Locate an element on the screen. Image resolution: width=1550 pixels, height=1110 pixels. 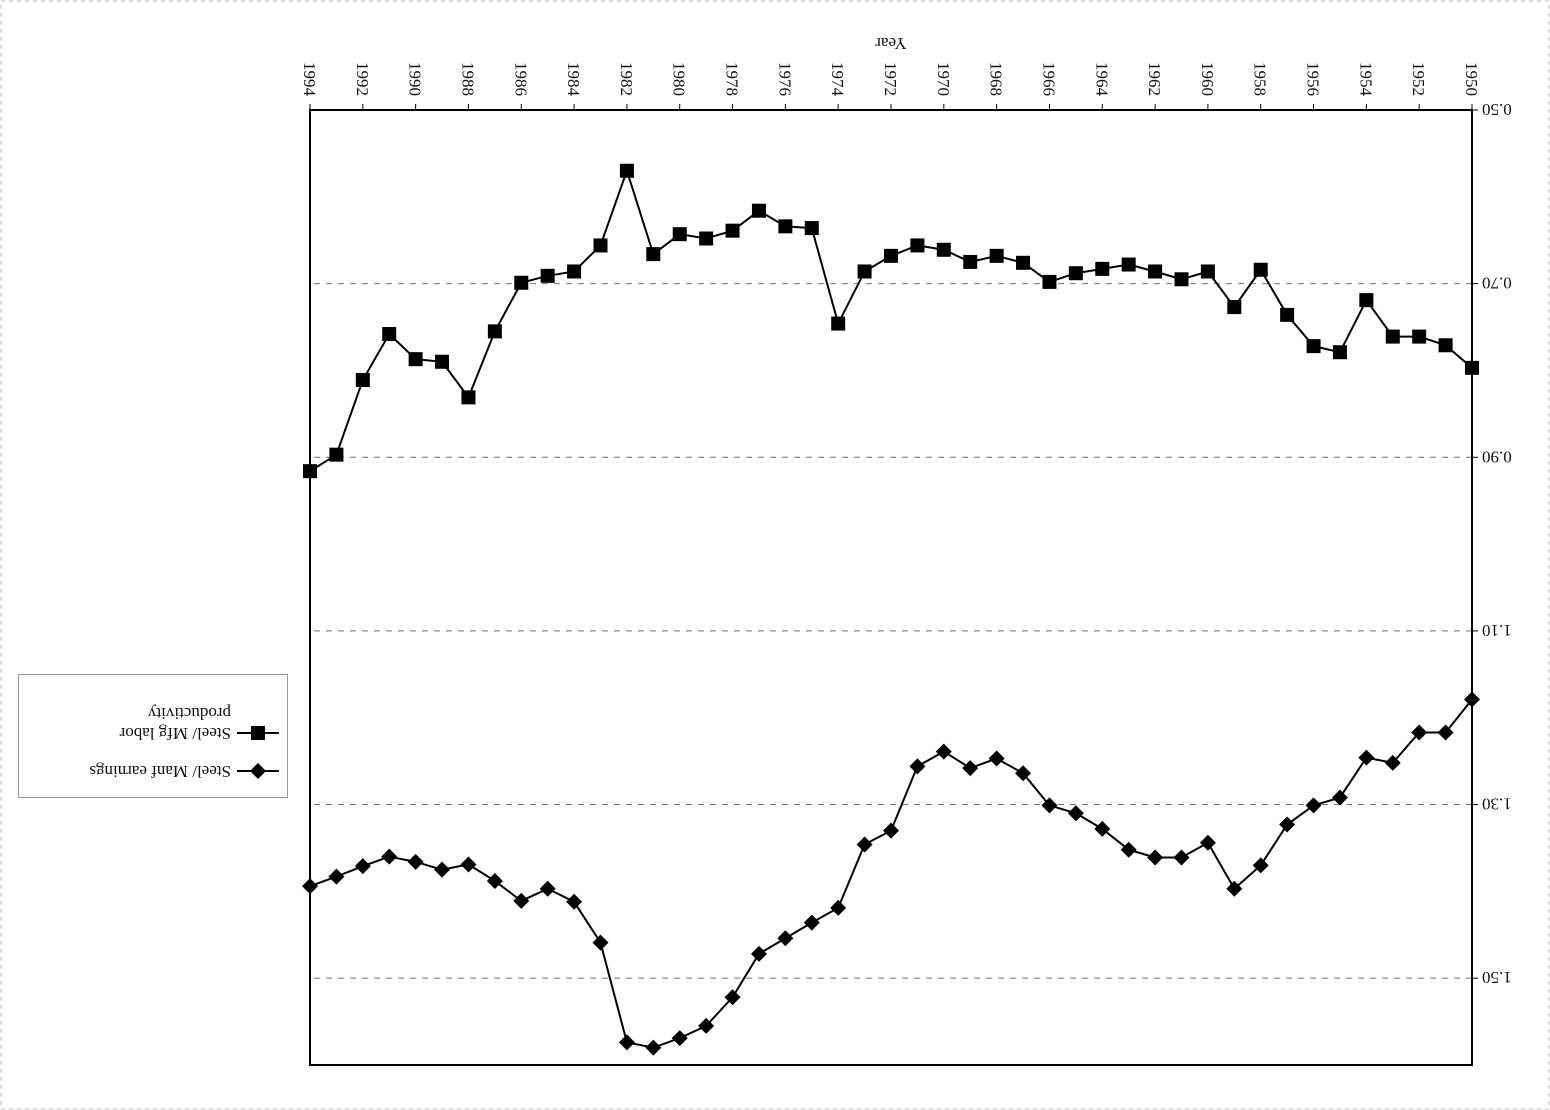
x-tick-label: 1984 is located at coordinates (573, 79).